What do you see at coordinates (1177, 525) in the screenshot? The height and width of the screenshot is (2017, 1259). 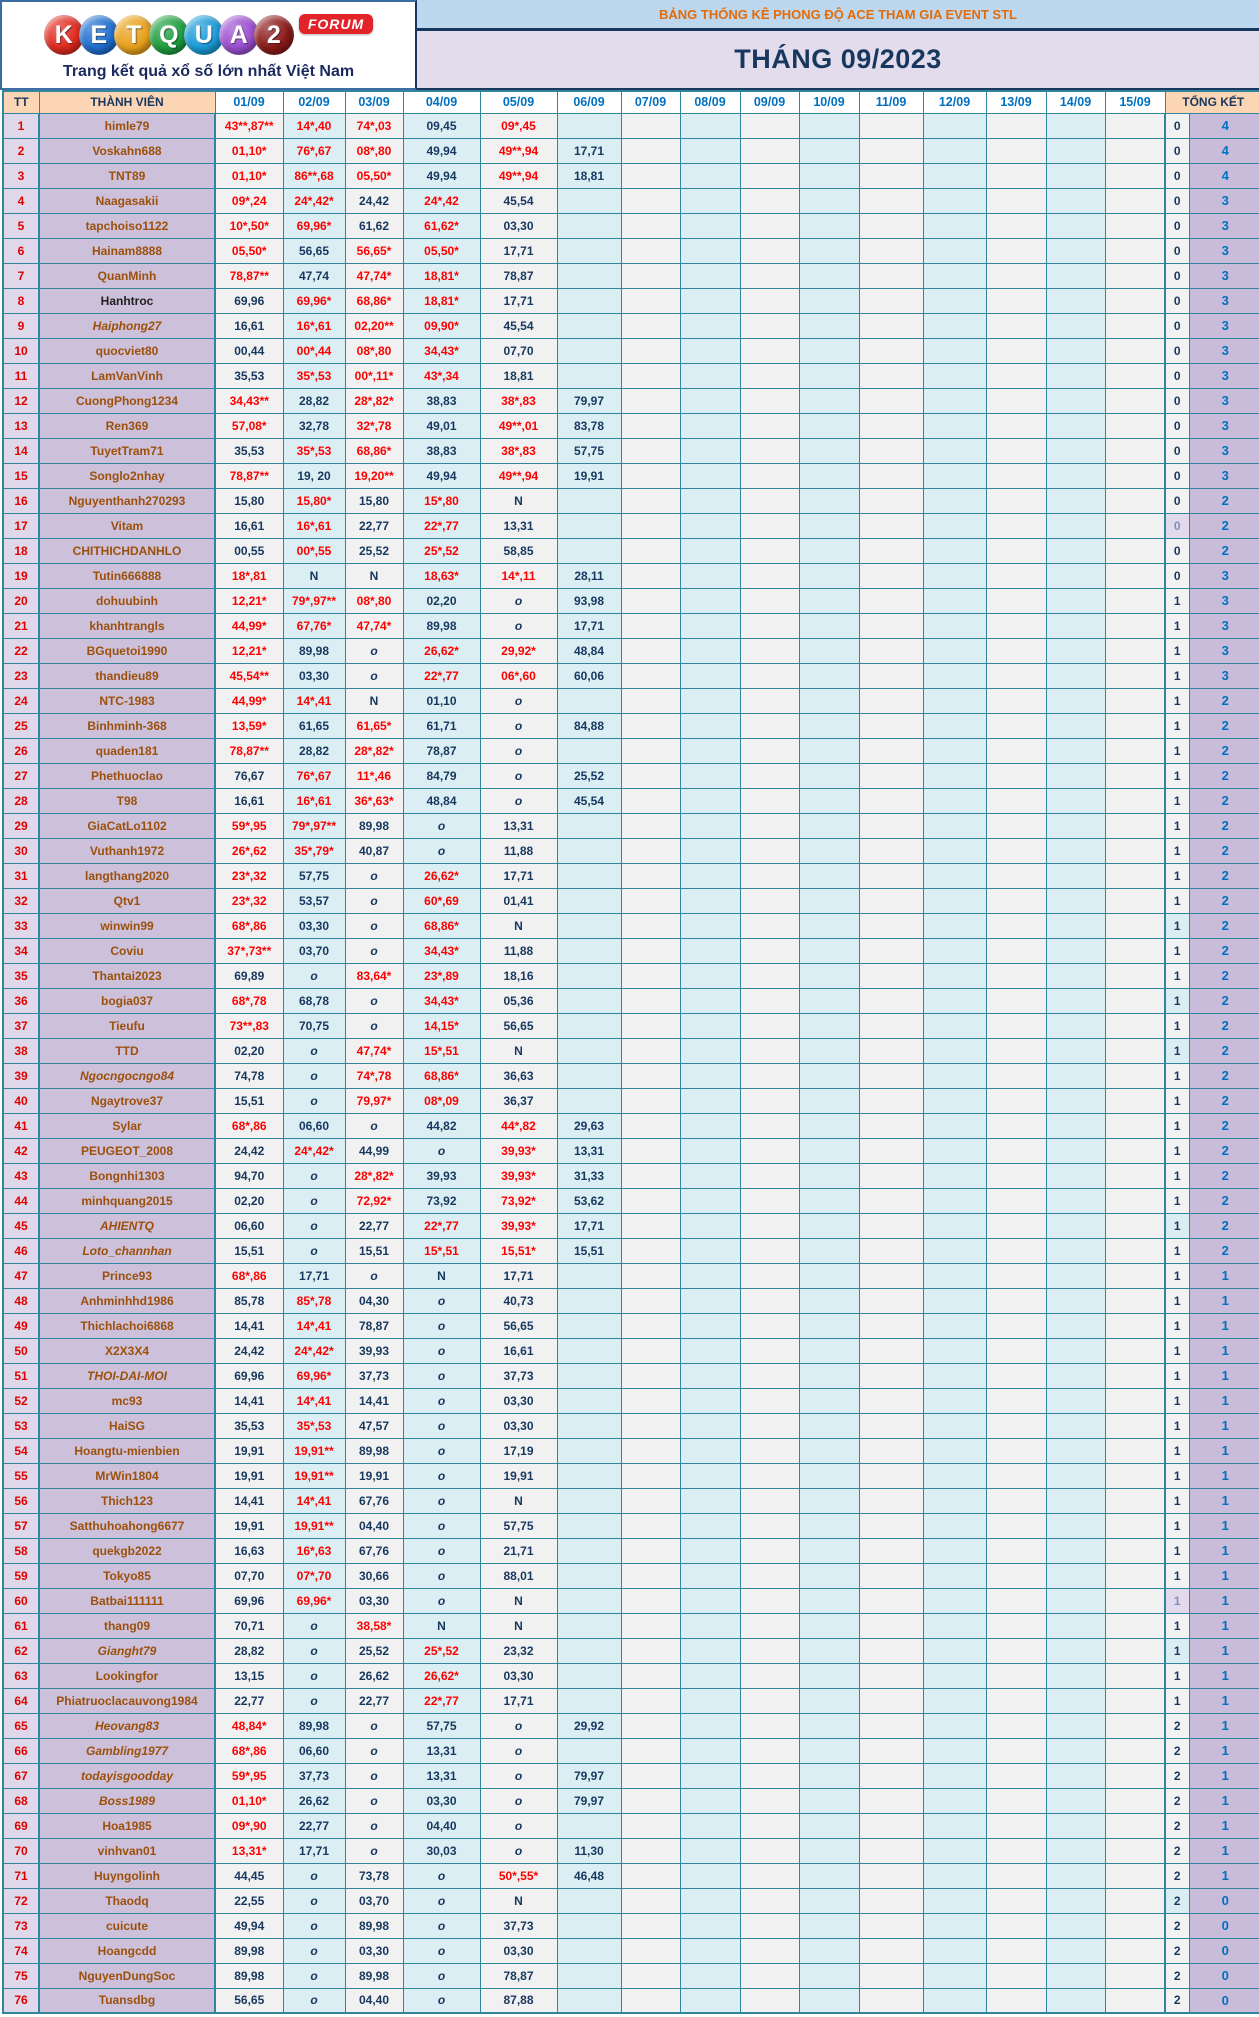 I see `summary-count-cell: 0` at bounding box center [1177, 525].